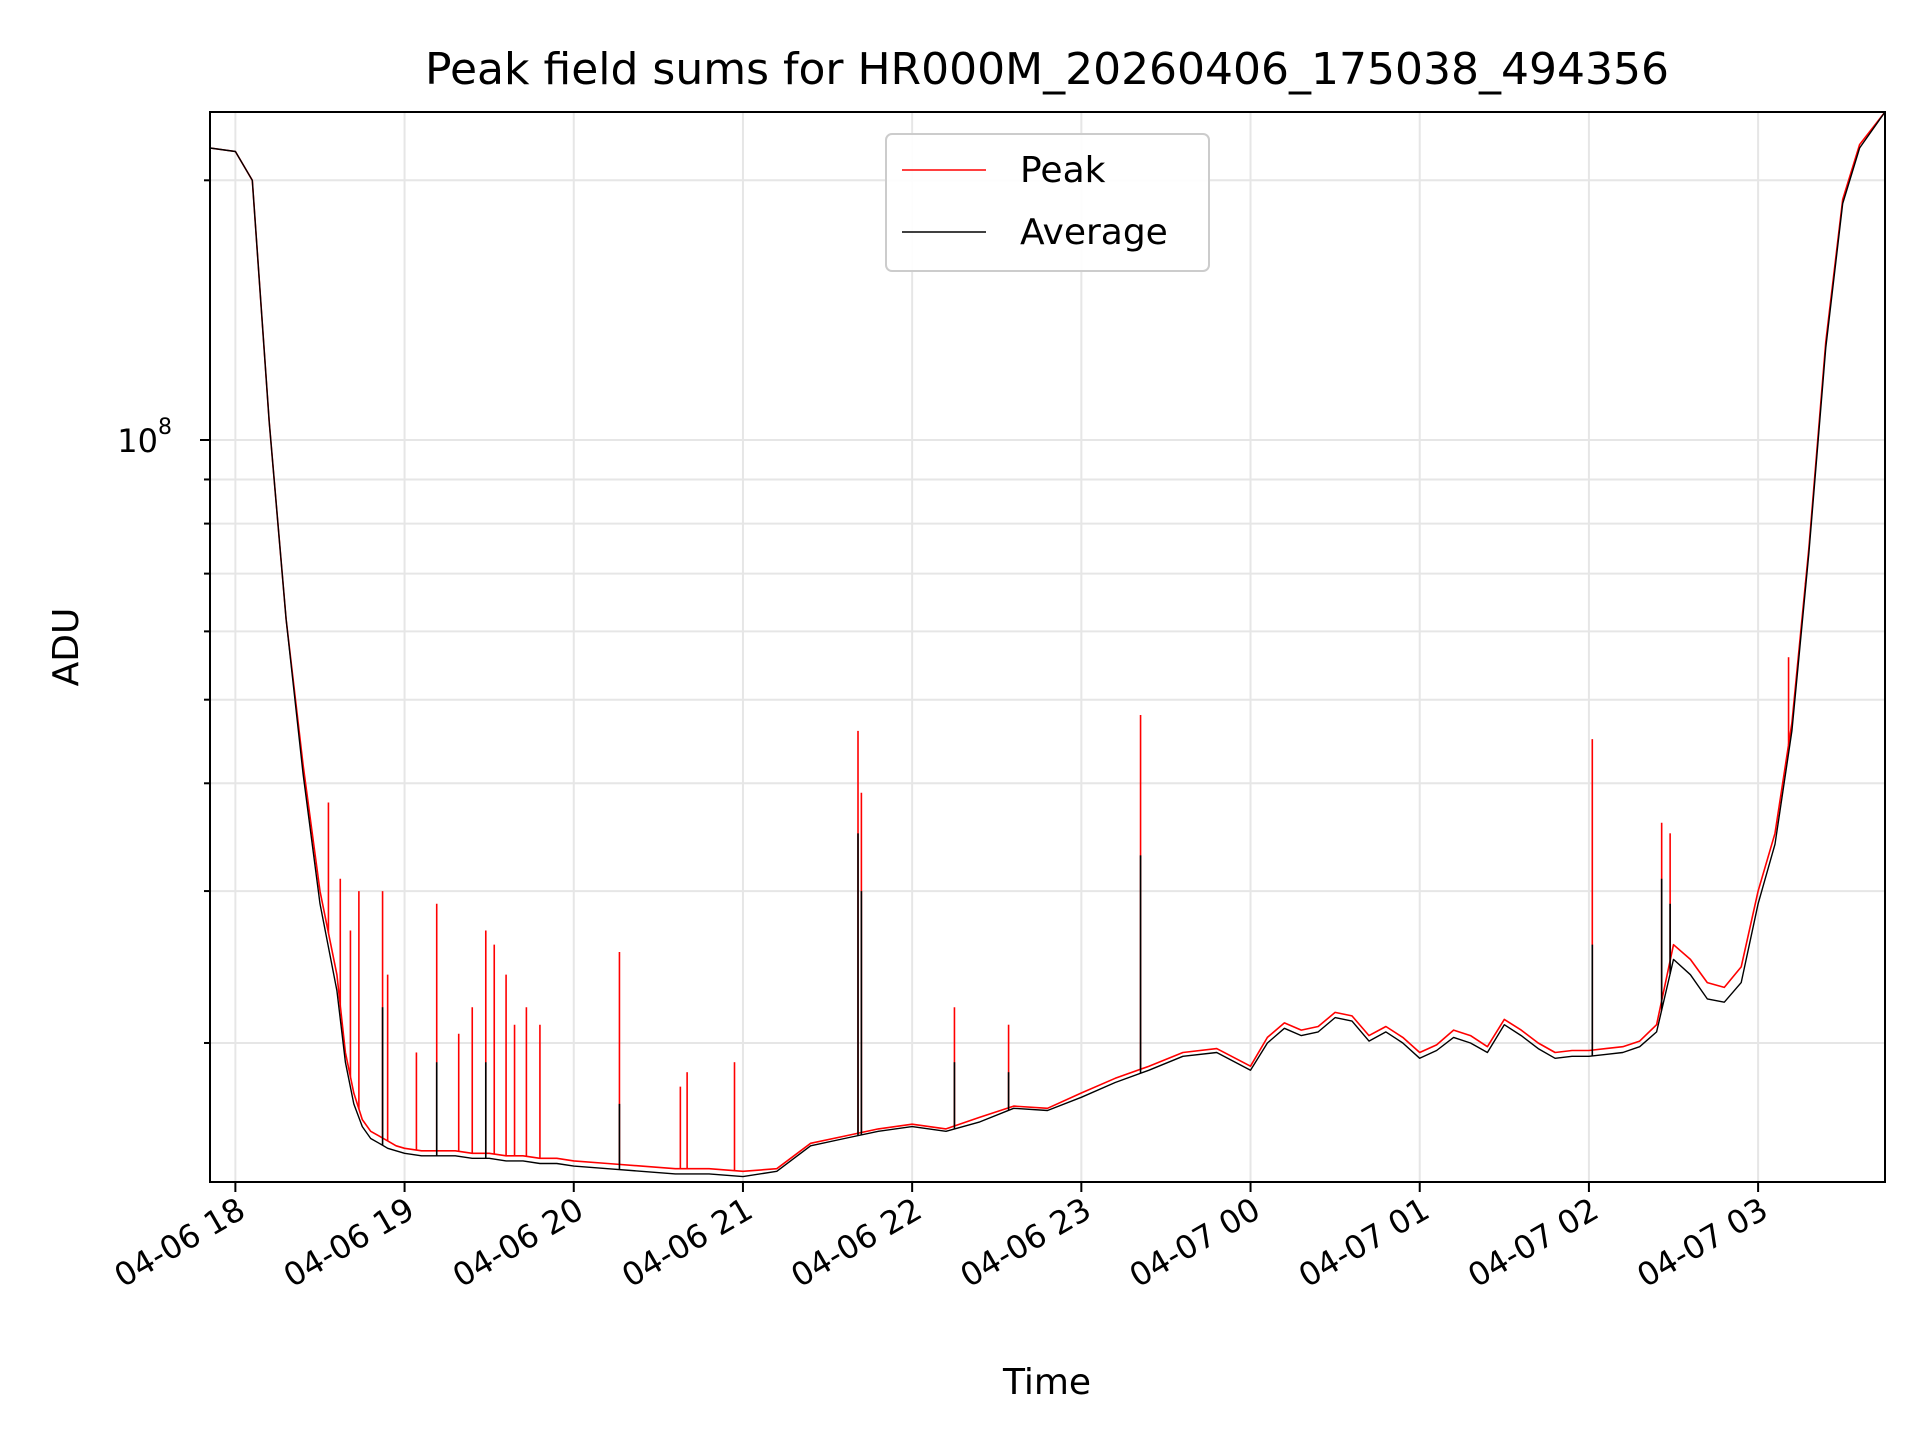 This screenshot has width=1920, height=1440. Describe the element at coordinates (137, 441) in the screenshot. I see `y-tick-label-base: 10` at that location.